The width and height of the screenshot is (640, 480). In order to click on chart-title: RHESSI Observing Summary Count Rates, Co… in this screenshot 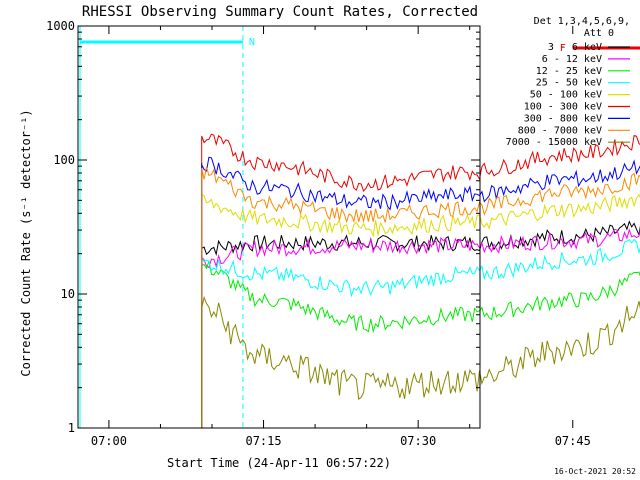, I will do `click(280, 12)`.